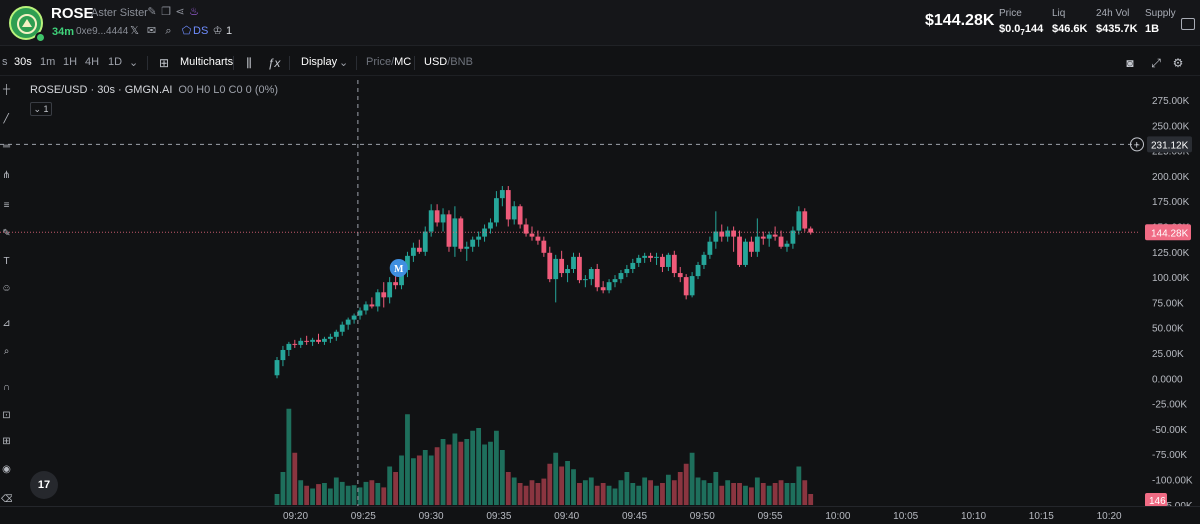  I want to click on dexscreener-label: DS, so click(201, 31).